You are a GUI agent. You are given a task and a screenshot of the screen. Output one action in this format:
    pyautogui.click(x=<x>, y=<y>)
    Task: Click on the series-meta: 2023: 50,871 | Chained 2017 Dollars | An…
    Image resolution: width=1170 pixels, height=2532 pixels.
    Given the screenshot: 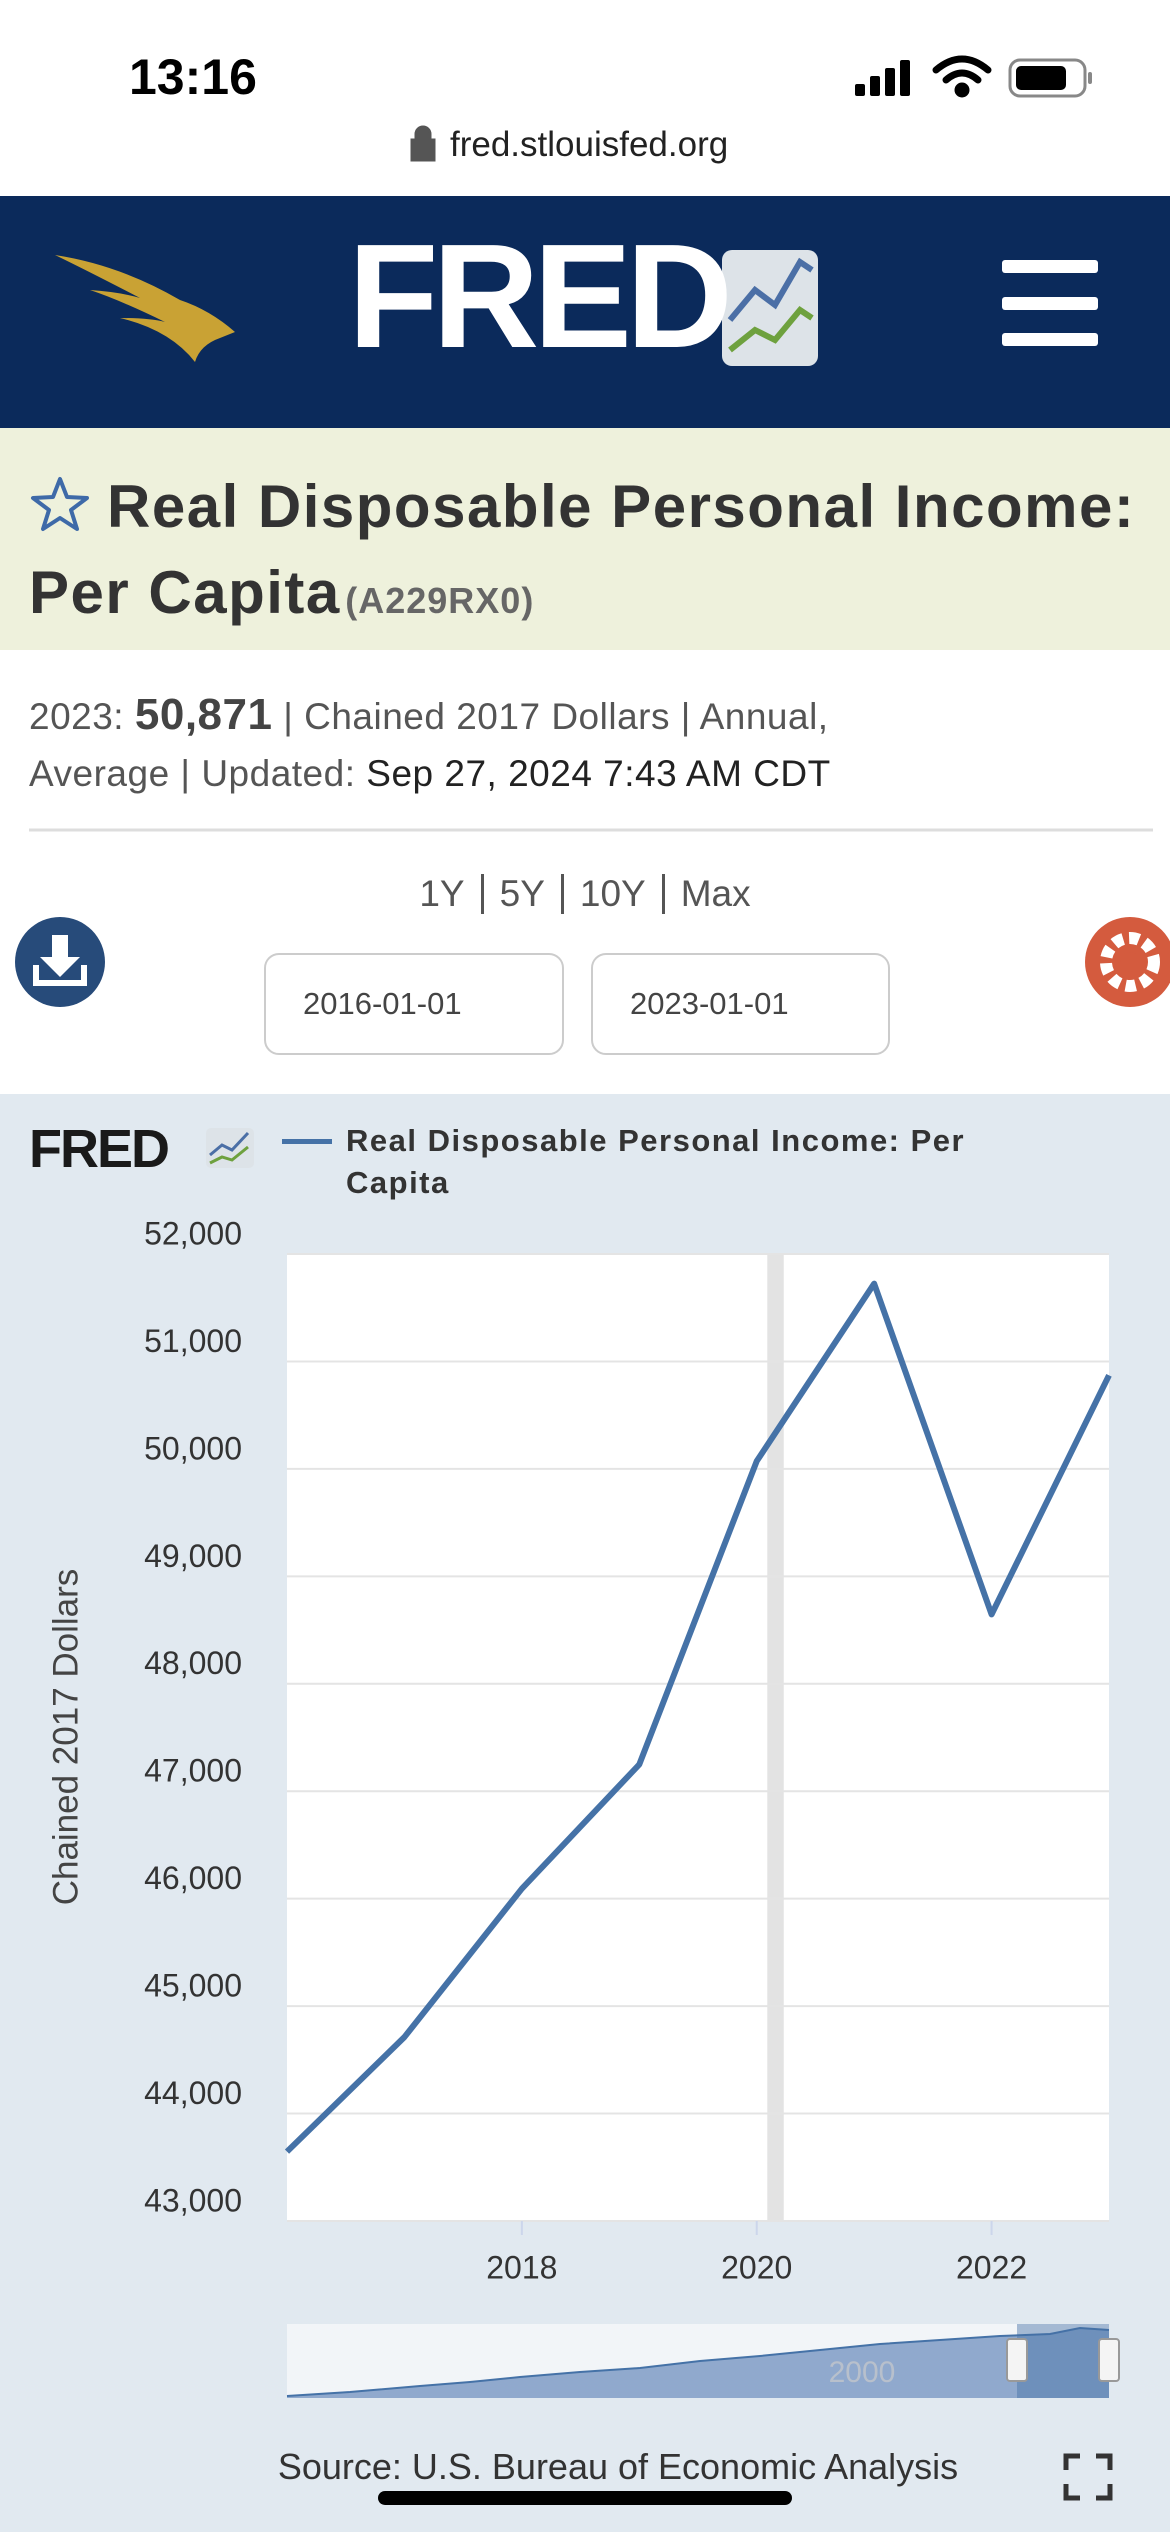 What is the action you would take?
    pyautogui.click(x=499, y=744)
    